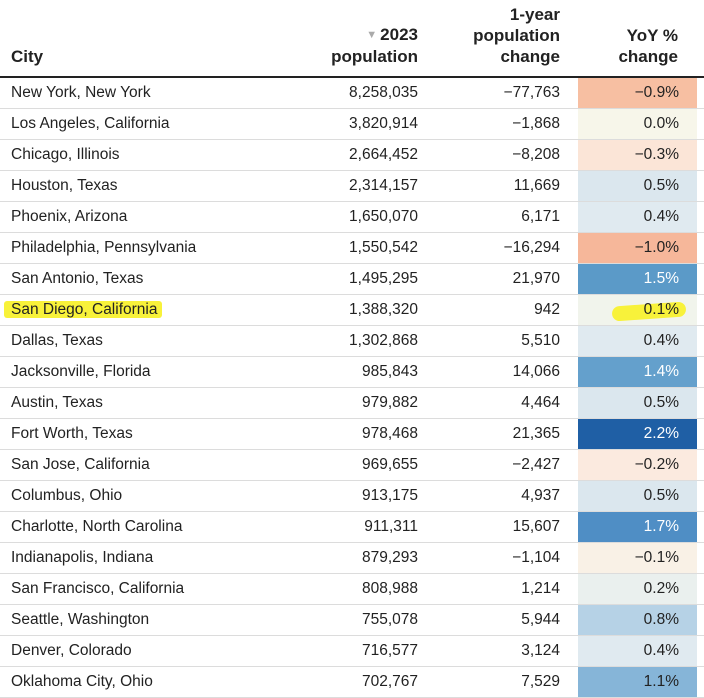 Image resolution: width=704 pixels, height=698 pixels. What do you see at coordinates (534, 14) in the screenshot?
I see `chg-header-line1: 1-year` at bounding box center [534, 14].